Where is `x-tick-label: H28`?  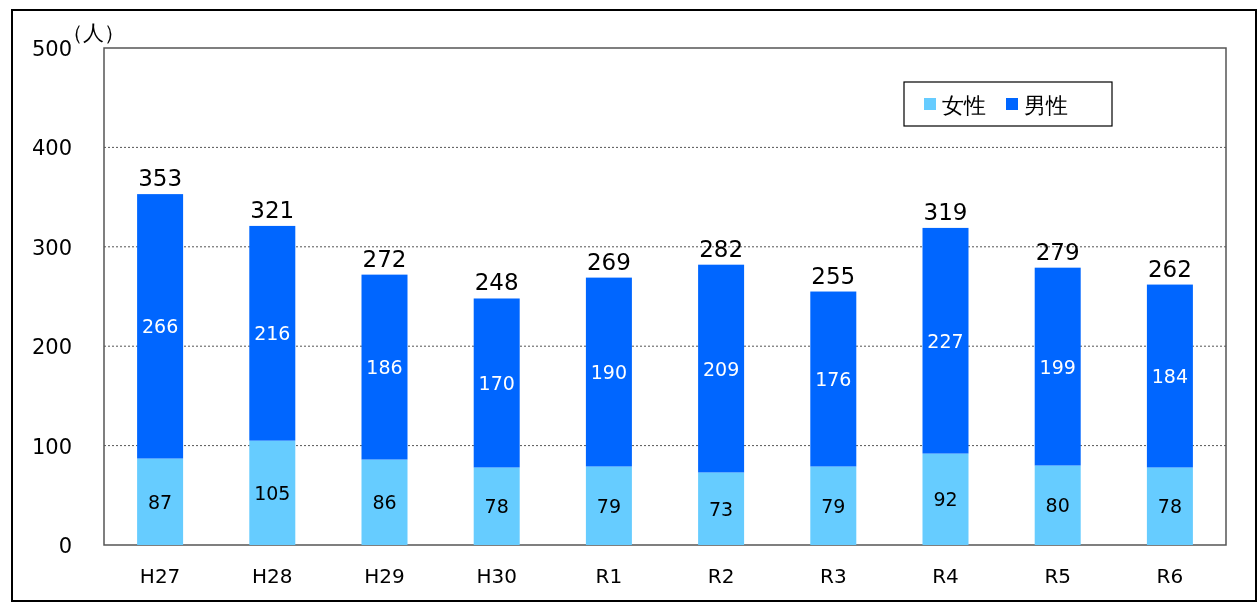 x-tick-label: H28 is located at coordinates (272, 576).